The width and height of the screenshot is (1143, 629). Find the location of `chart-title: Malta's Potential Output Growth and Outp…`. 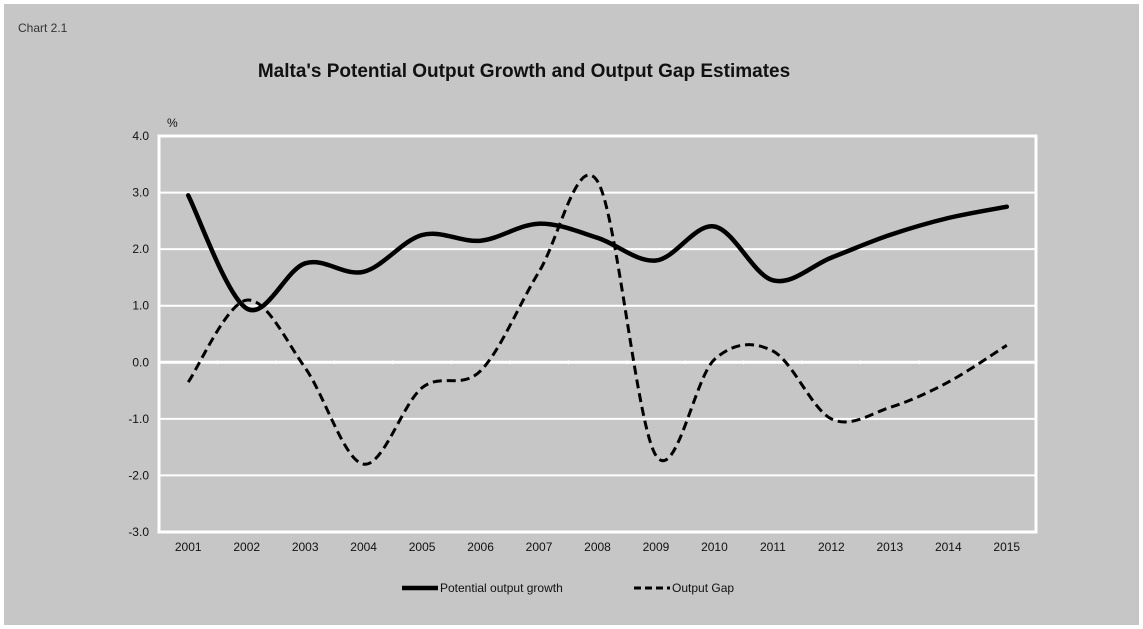

chart-title: Malta's Potential Output Growth and Outp… is located at coordinates (524, 71).